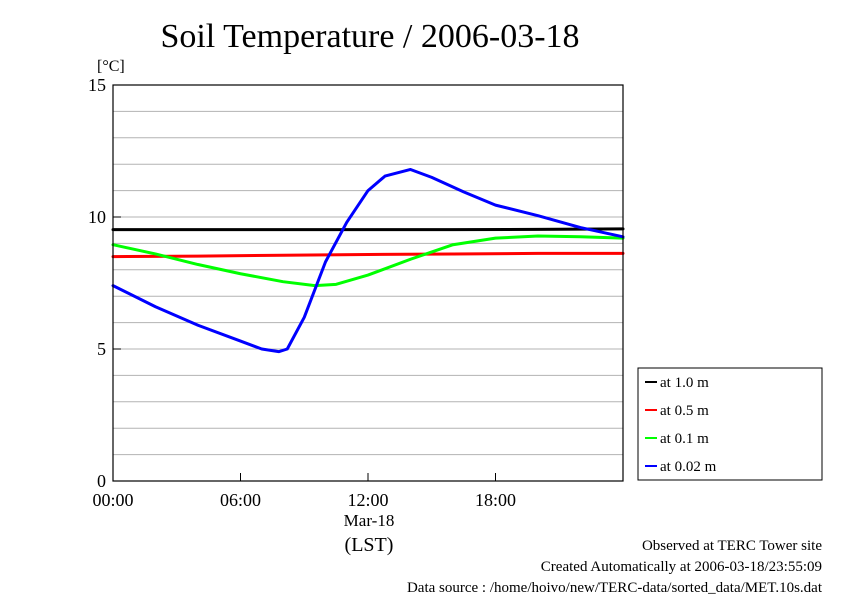 The height and width of the screenshot is (595, 842). I want to click on x-tick-label: 18:00, so click(495, 500).